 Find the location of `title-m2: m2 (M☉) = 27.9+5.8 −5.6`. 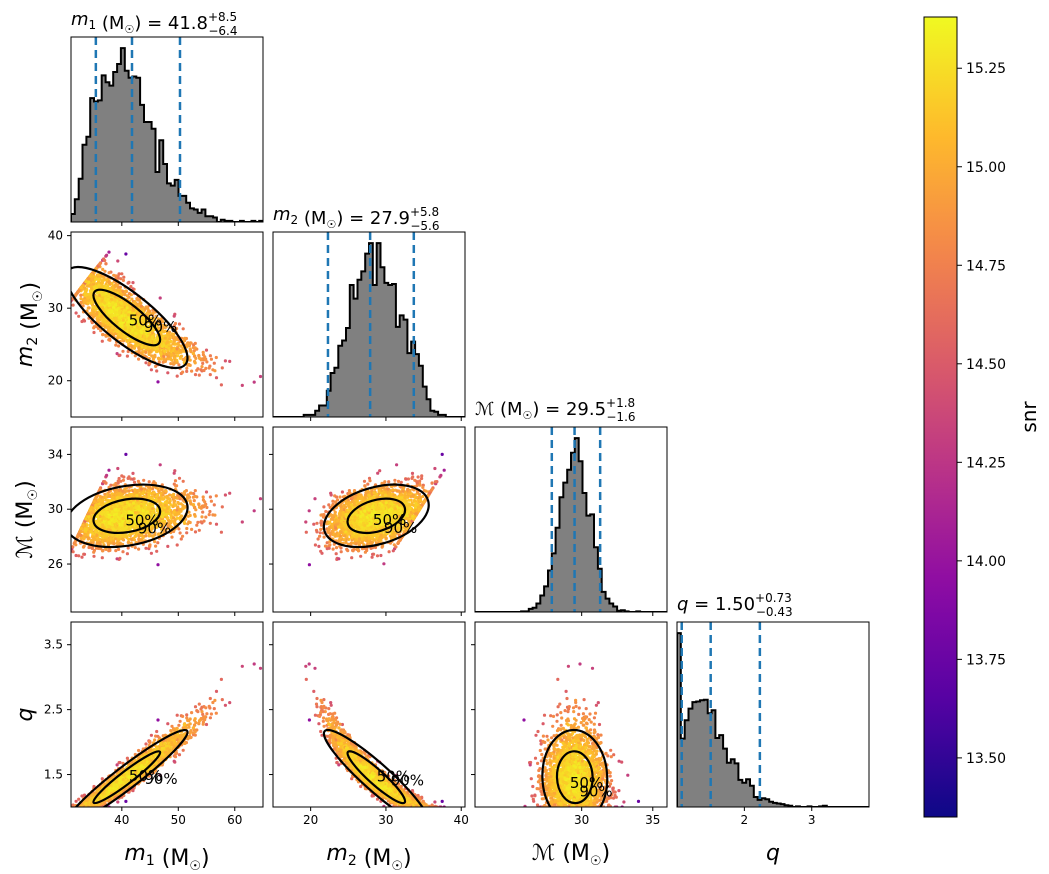

title-m2: m2 (M☉) = 27.9+5.8 −5.6 is located at coordinates (356, 218).